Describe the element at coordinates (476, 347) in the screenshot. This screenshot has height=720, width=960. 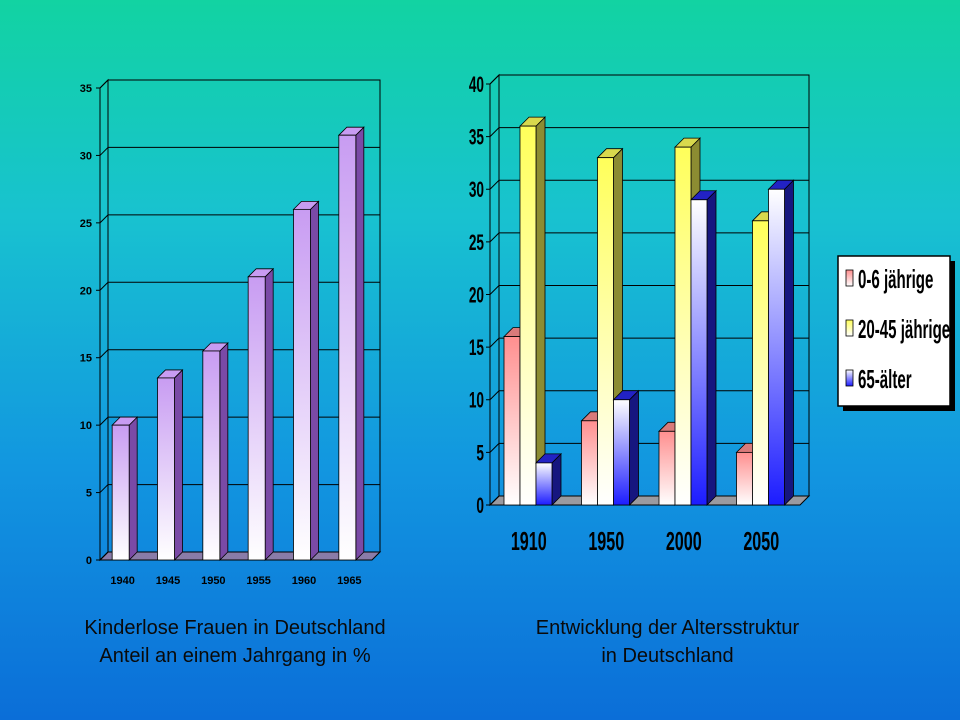
I see `chart2-y-tick-label: 15` at that location.